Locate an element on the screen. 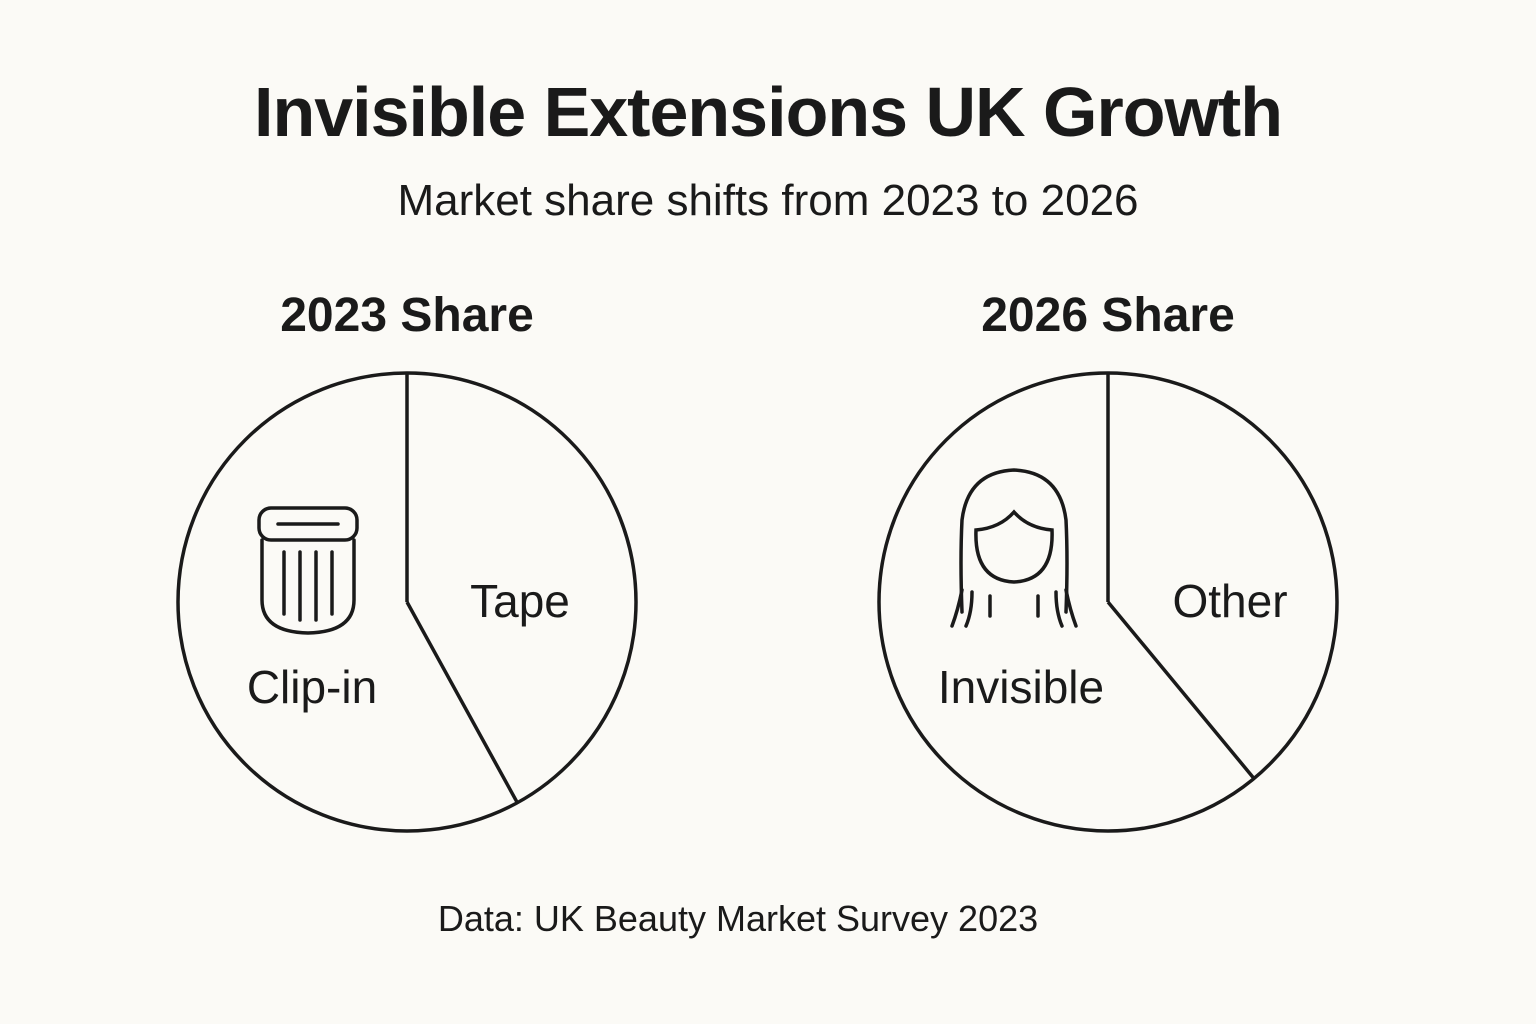 This screenshot has height=1024, width=1536. slice-label-clip-in: Clip-in is located at coordinates (312, 687).